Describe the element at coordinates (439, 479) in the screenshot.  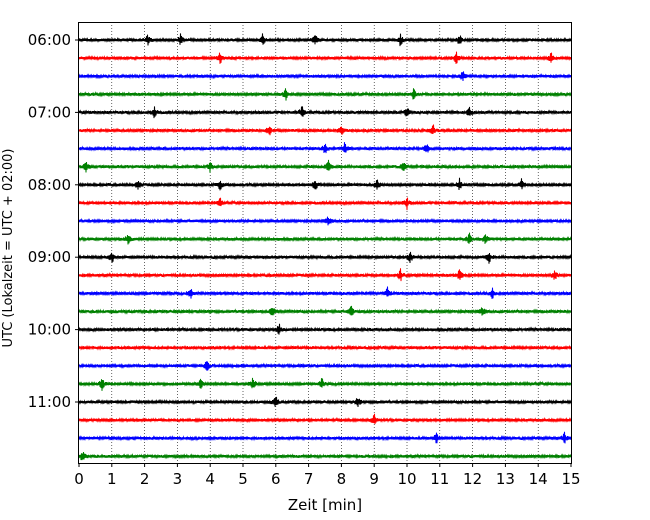
I see `x-tick-label-11: 11` at that location.